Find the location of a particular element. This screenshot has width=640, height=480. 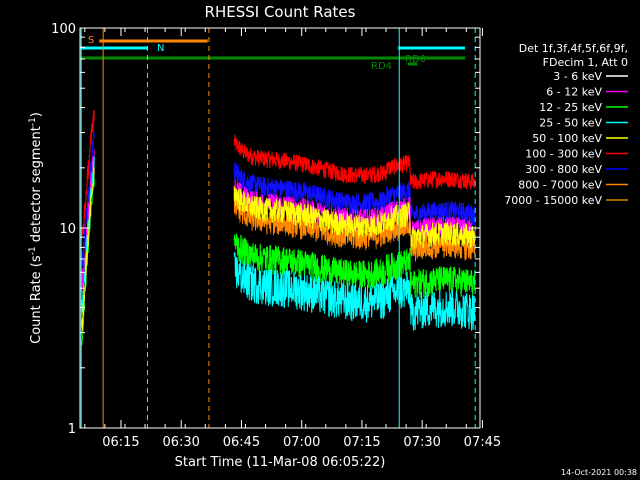

rd4-label: RD4 is located at coordinates (381, 66).